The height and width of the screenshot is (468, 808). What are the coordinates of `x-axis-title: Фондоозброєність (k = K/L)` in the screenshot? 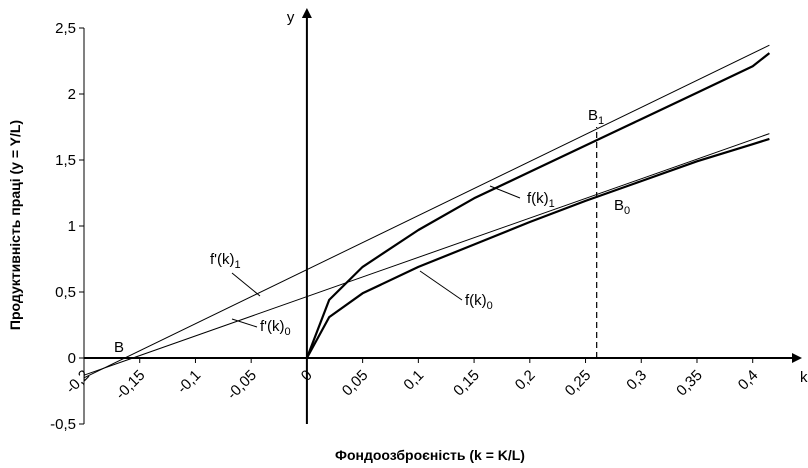 It's located at (430, 455).